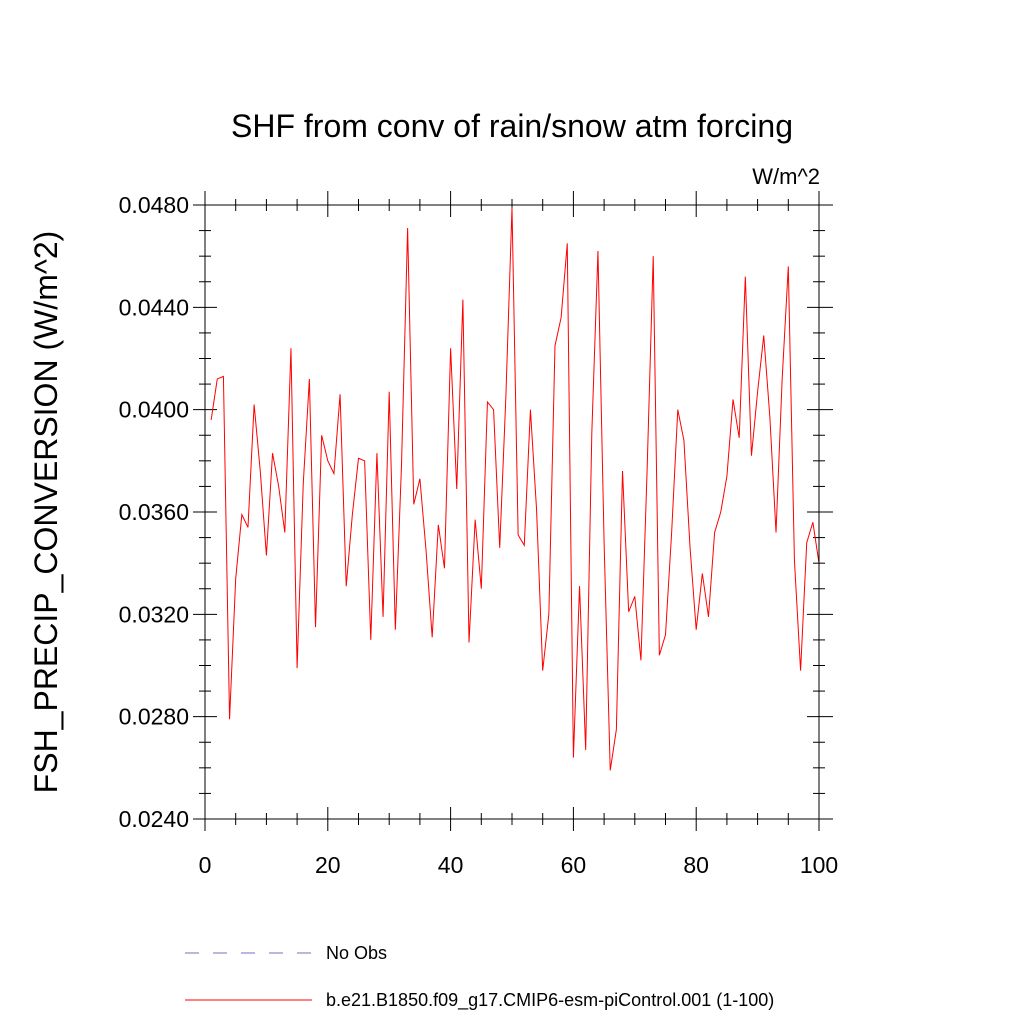 The width and height of the screenshot is (1024, 1024). What do you see at coordinates (328, 865) in the screenshot?
I see `x-tick-label: 20` at bounding box center [328, 865].